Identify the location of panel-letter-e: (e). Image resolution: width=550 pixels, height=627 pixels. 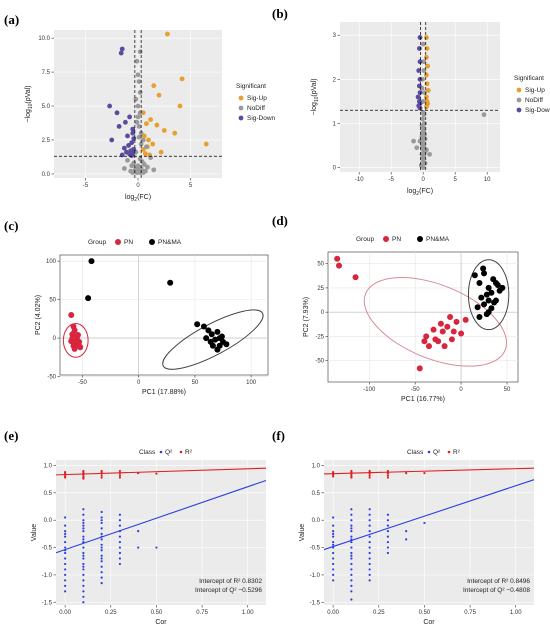
(11, 435).